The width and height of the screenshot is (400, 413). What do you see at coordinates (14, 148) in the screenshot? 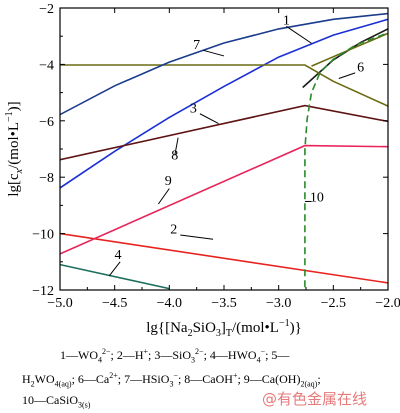
I see `y-axis-label: lg[cx/(mol•L−1)]` at bounding box center [14, 148].